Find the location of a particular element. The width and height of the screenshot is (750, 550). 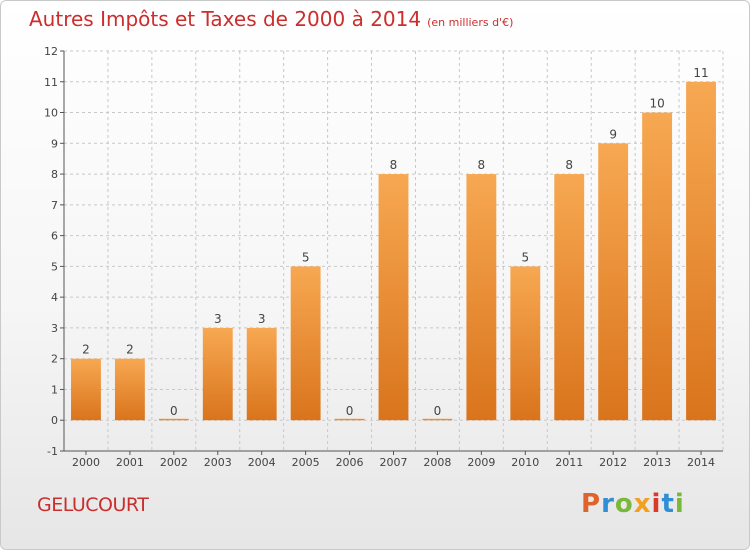

y-tick-label: 2 is located at coordinates (54, 359).